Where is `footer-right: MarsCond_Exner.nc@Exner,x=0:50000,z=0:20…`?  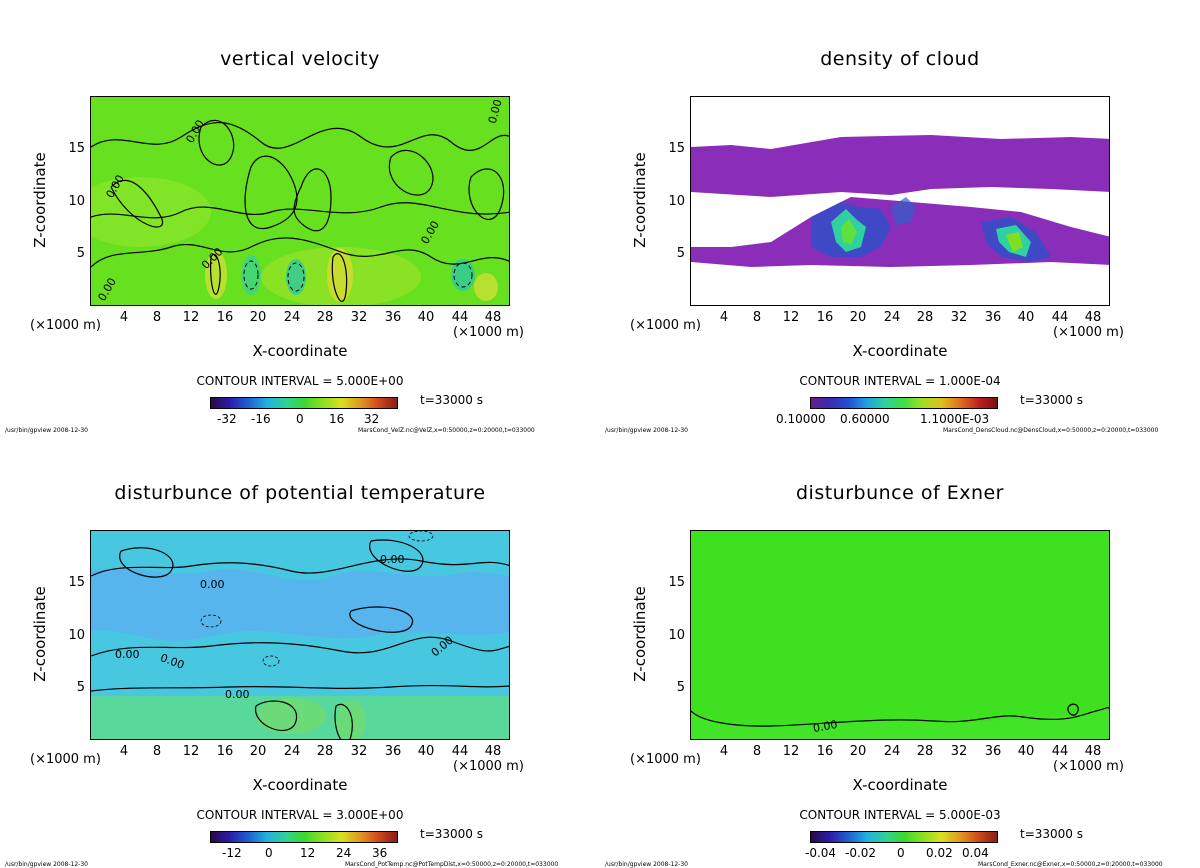 footer-right: MarsCond_Exner.nc@Exner,x=0:50000,z=0:20… is located at coordinates (1070, 864).